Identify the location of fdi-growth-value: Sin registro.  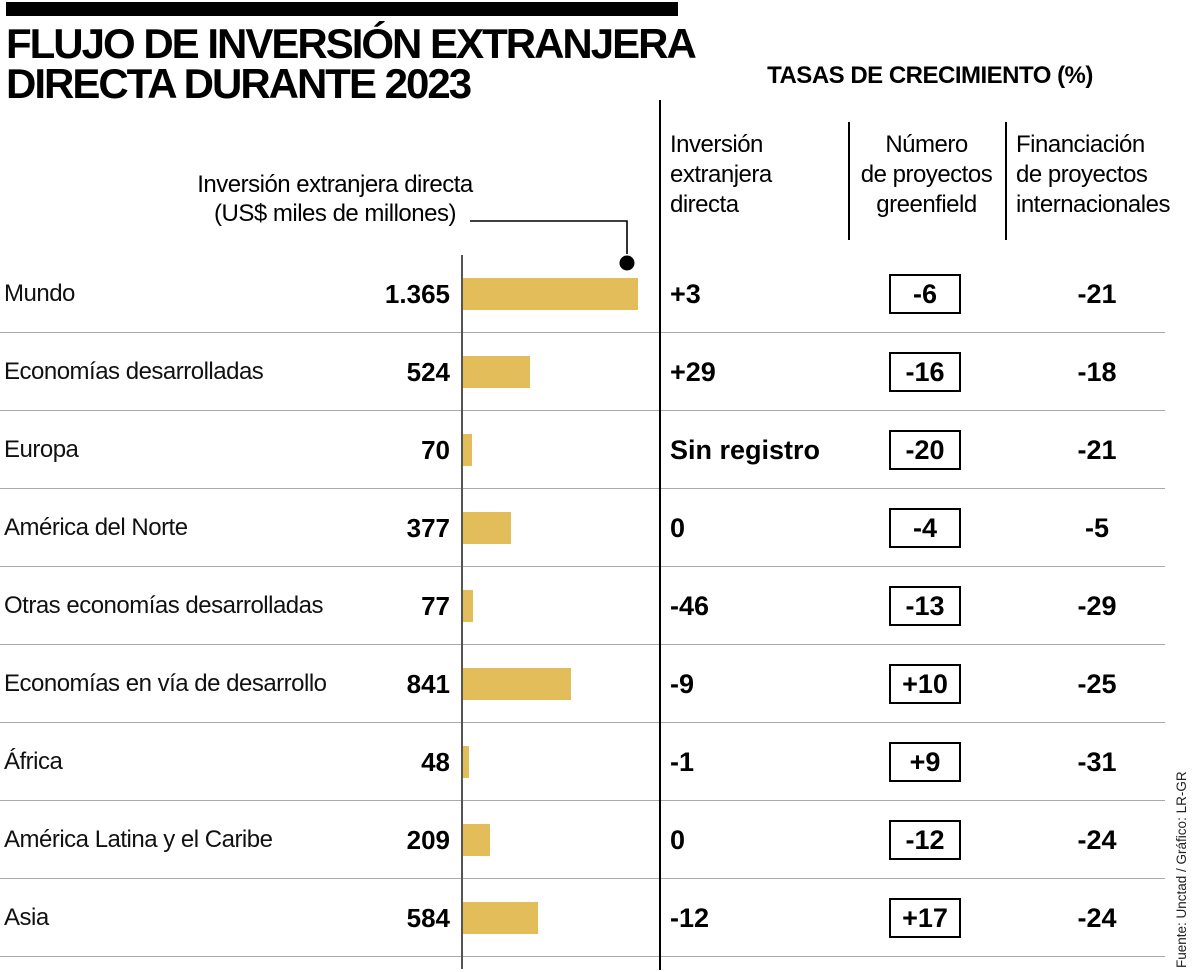
(745, 450).